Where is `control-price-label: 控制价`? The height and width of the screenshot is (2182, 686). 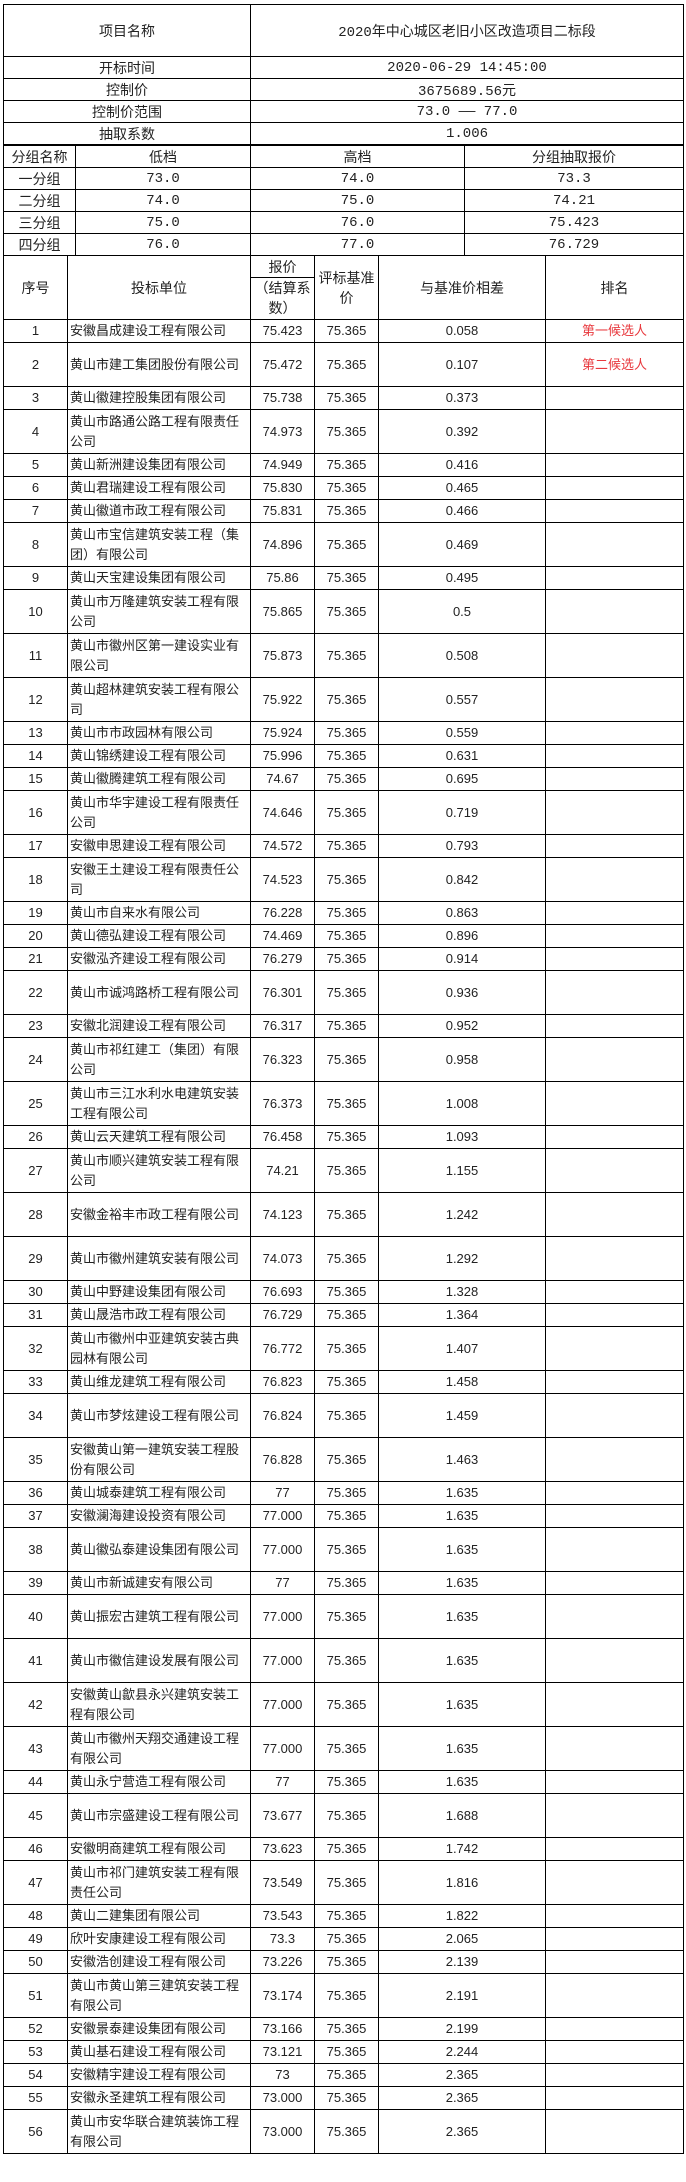 control-price-label: 控制价 is located at coordinates (127, 89).